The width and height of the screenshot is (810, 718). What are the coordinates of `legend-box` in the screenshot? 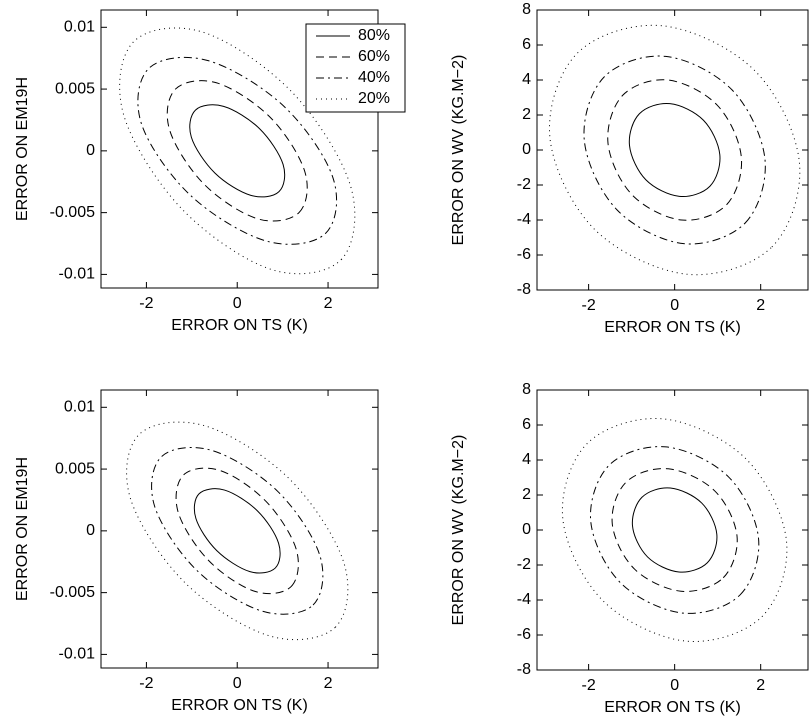 It's located at (355, 68).